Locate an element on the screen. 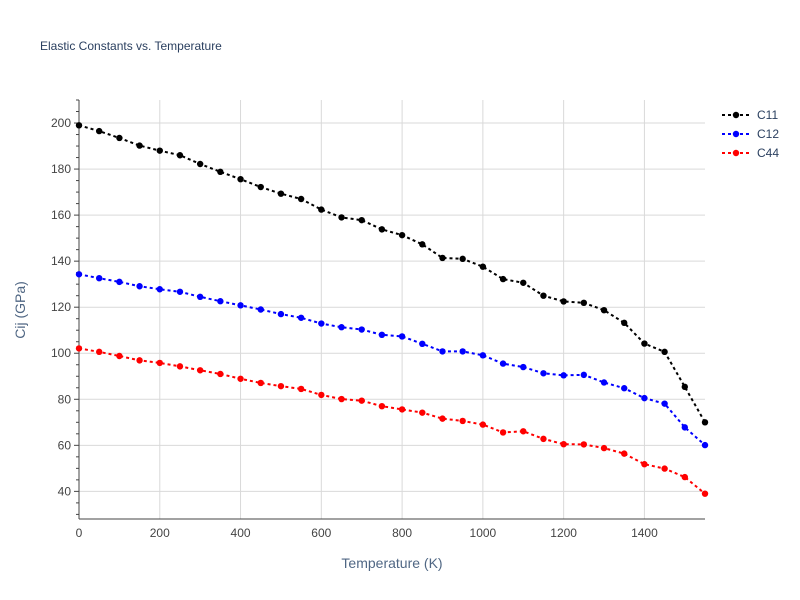 This screenshot has width=800, height=600. legend-item-c44: C44 is located at coordinates (750, 153).